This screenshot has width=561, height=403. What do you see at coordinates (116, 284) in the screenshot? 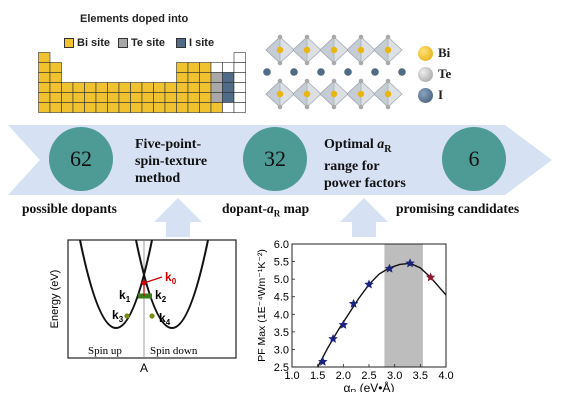
I see `spin-up-band` at bounding box center [116, 284].